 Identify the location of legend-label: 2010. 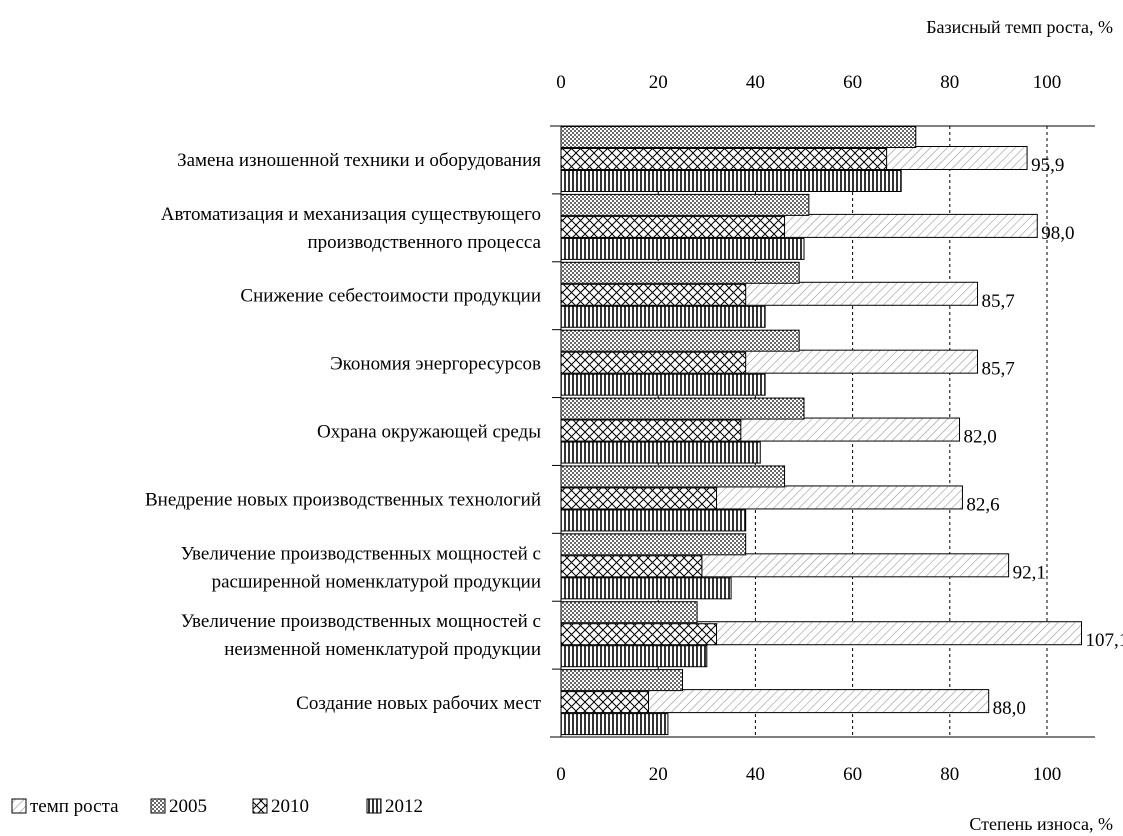
(290, 806).